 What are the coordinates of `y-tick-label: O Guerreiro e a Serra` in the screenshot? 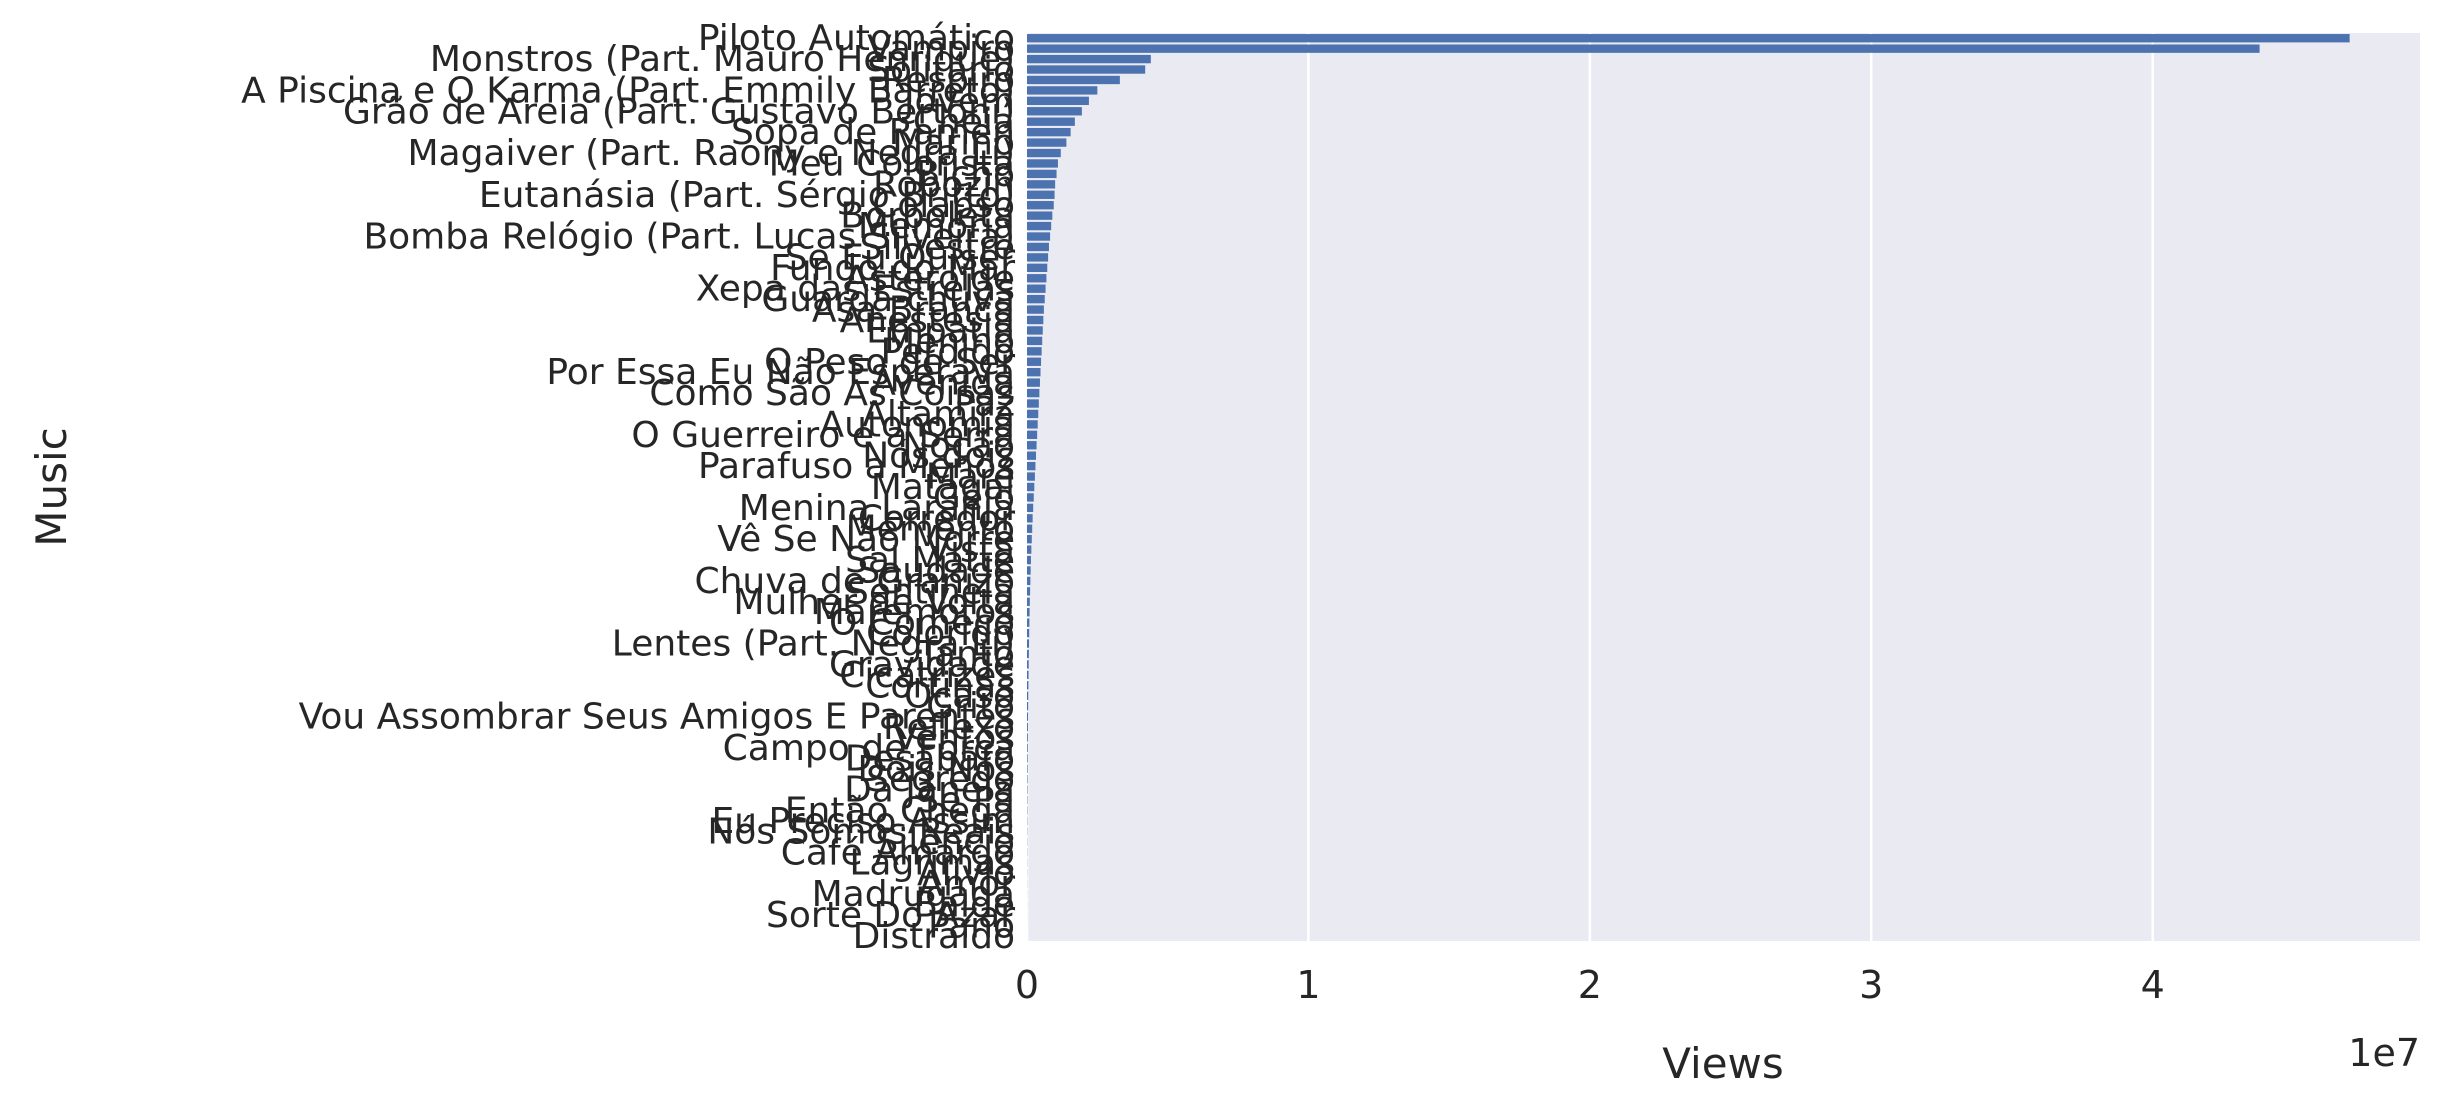 It's located at (823, 435).